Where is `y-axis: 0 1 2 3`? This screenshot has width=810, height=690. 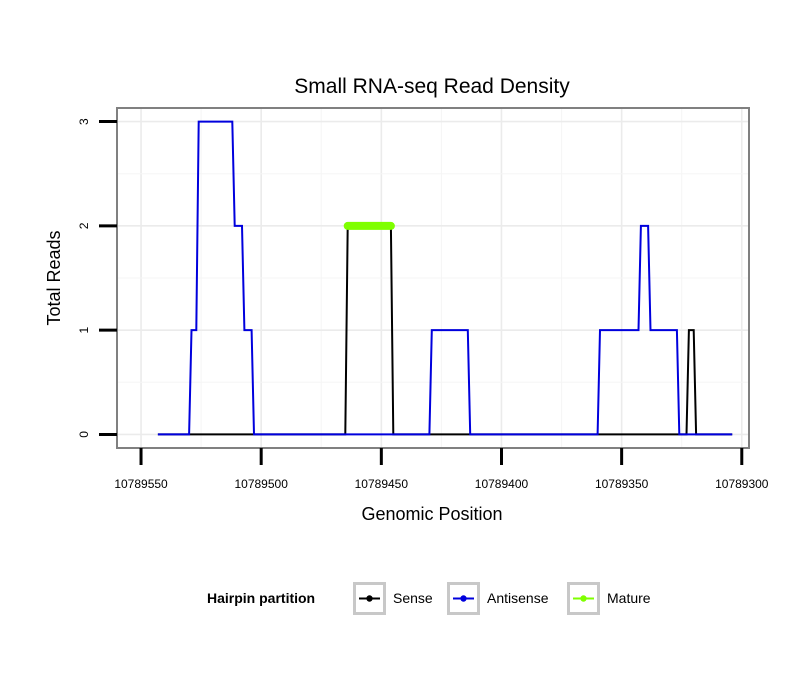
y-axis: 0 1 2 3 is located at coordinates (97, 278).